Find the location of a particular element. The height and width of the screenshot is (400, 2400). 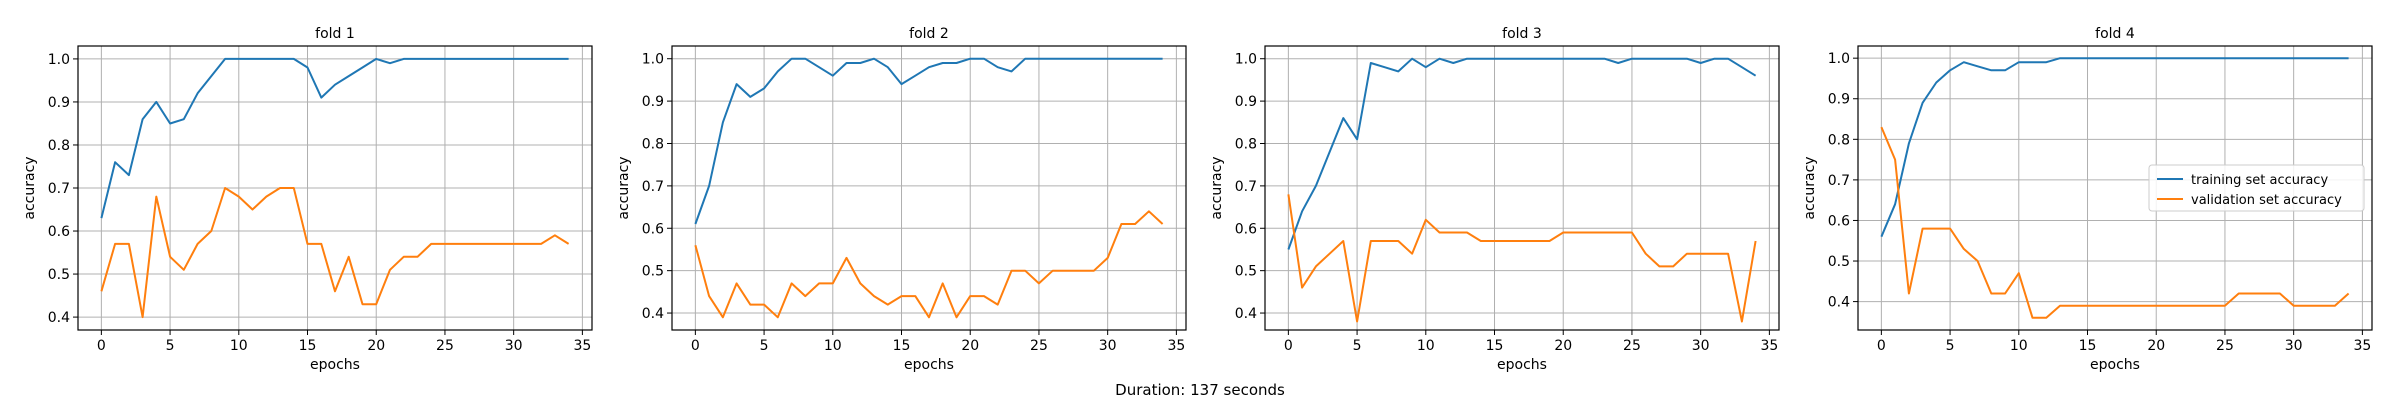

subplot-title: fold 3 is located at coordinates (1522, 34).